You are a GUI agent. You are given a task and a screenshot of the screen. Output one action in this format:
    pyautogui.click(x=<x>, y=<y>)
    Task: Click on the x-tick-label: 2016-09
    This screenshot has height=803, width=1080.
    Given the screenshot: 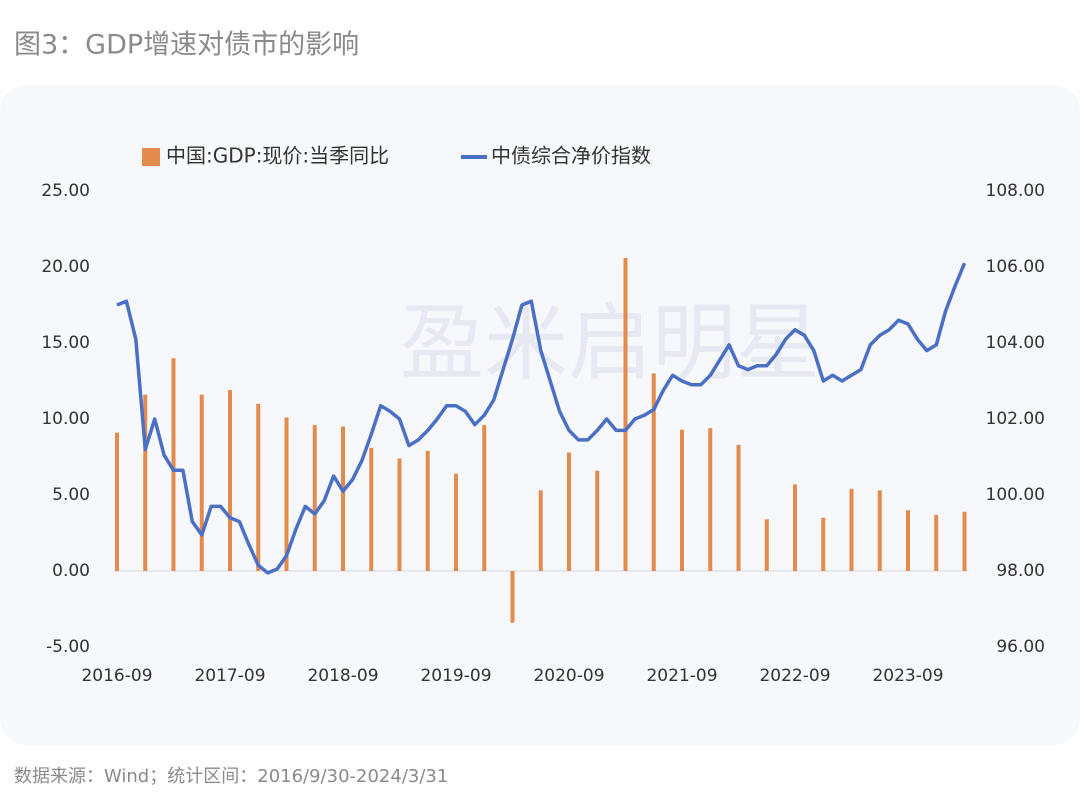 What is the action you would take?
    pyautogui.click(x=116, y=676)
    